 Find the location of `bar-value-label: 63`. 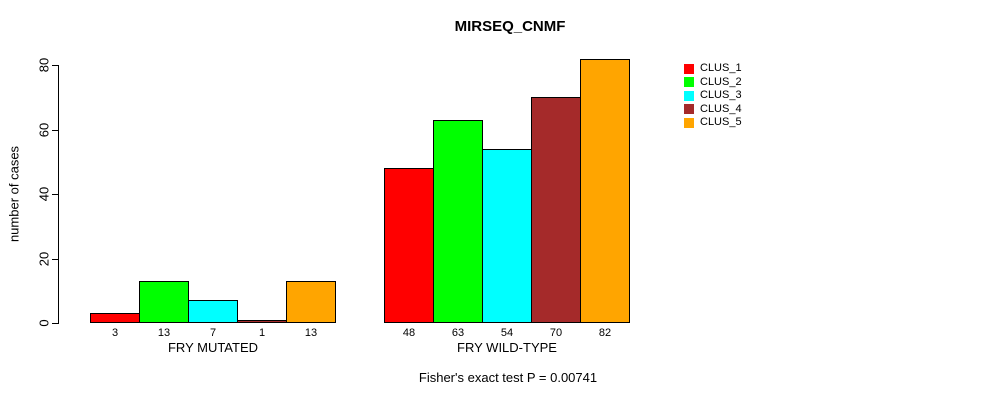

bar-value-label: 63 is located at coordinates (458, 333).